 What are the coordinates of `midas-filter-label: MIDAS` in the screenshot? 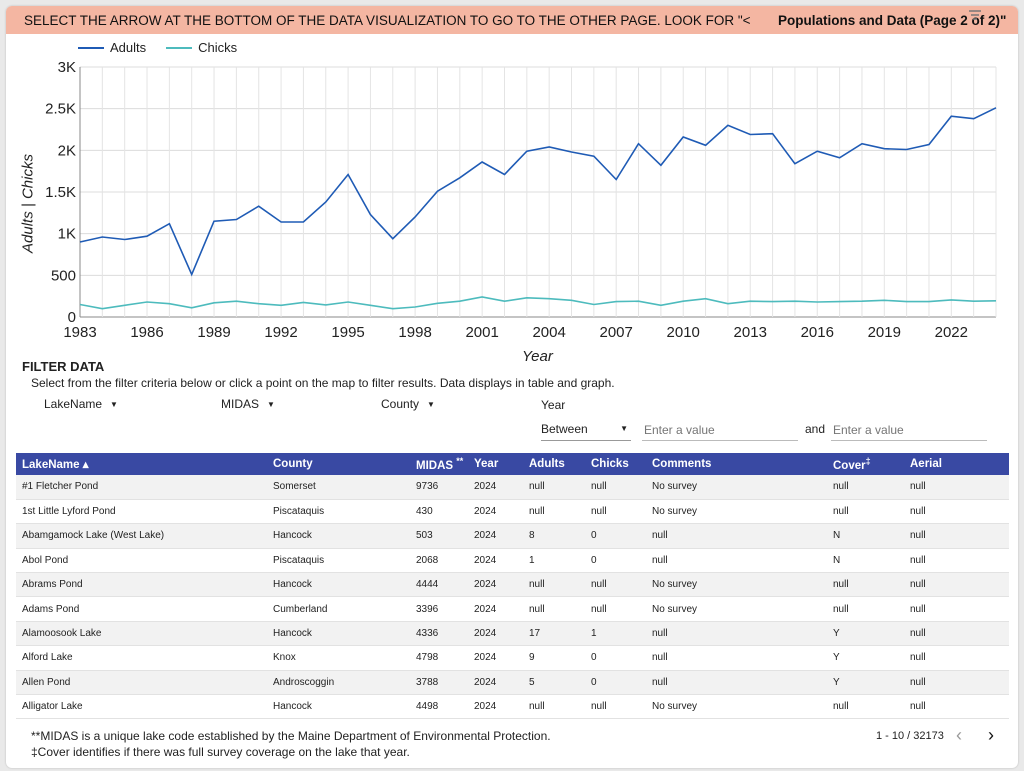 It's located at (240, 404).